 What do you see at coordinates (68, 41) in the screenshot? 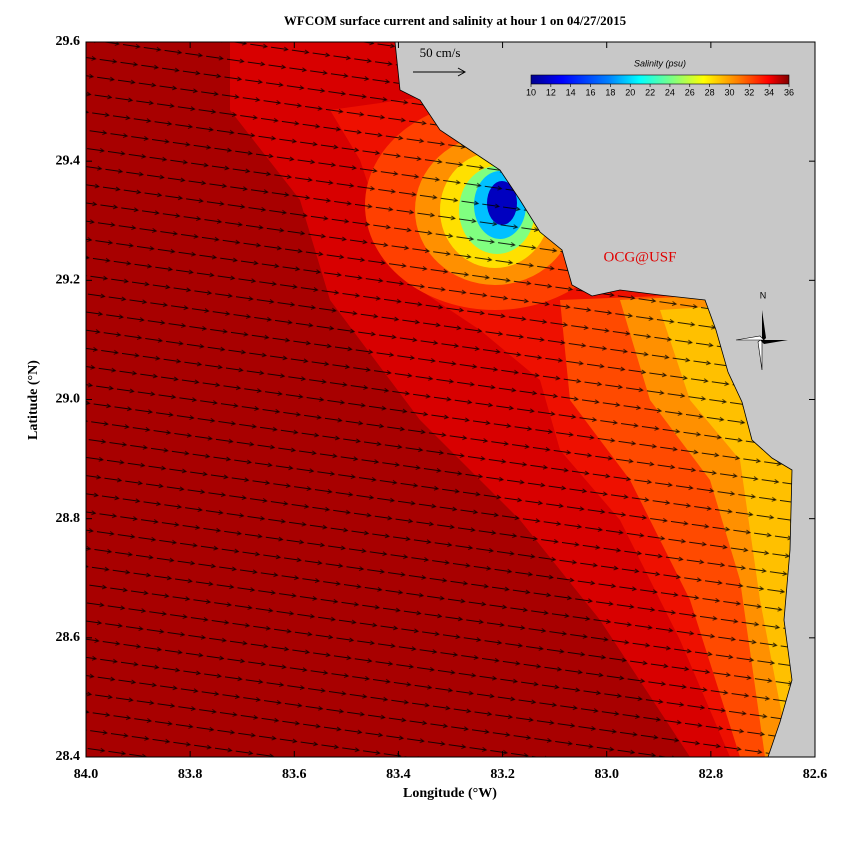
I see `y-tick-label: 29.6` at bounding box center [68, 41].